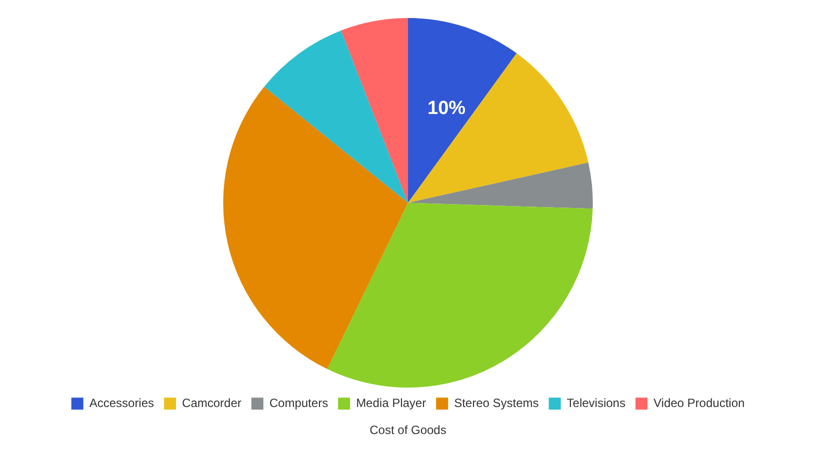  Describe the element at coordinates (391, 403) in the screenshot. I see `legend-label: Media Player` at that location.